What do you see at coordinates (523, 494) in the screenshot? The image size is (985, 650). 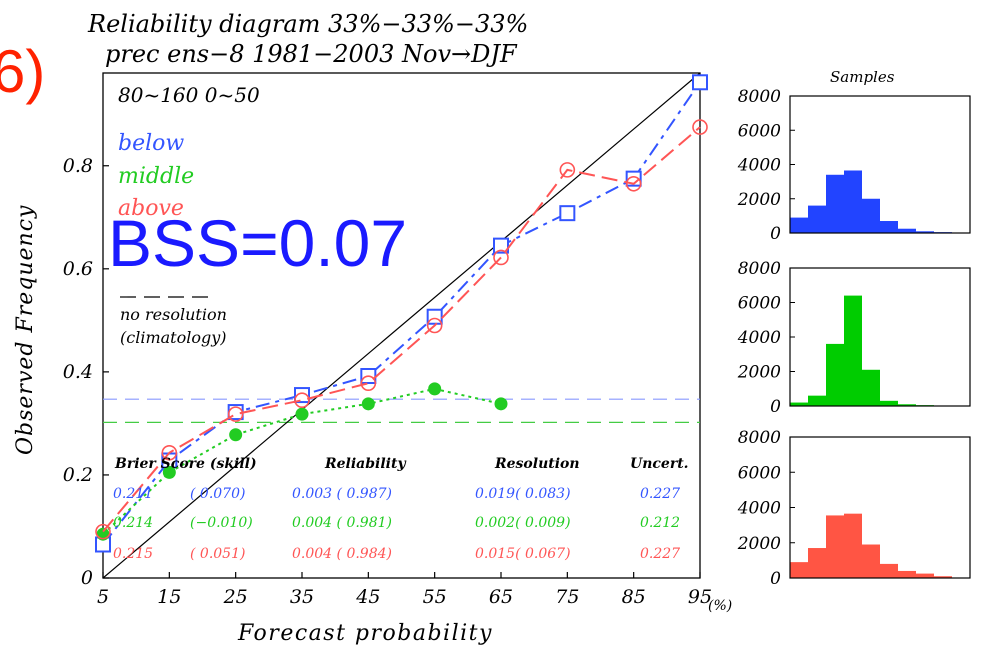 I see `score-row-below-resolution: 0.019( 0.083)` at bounding box center [523, 494].